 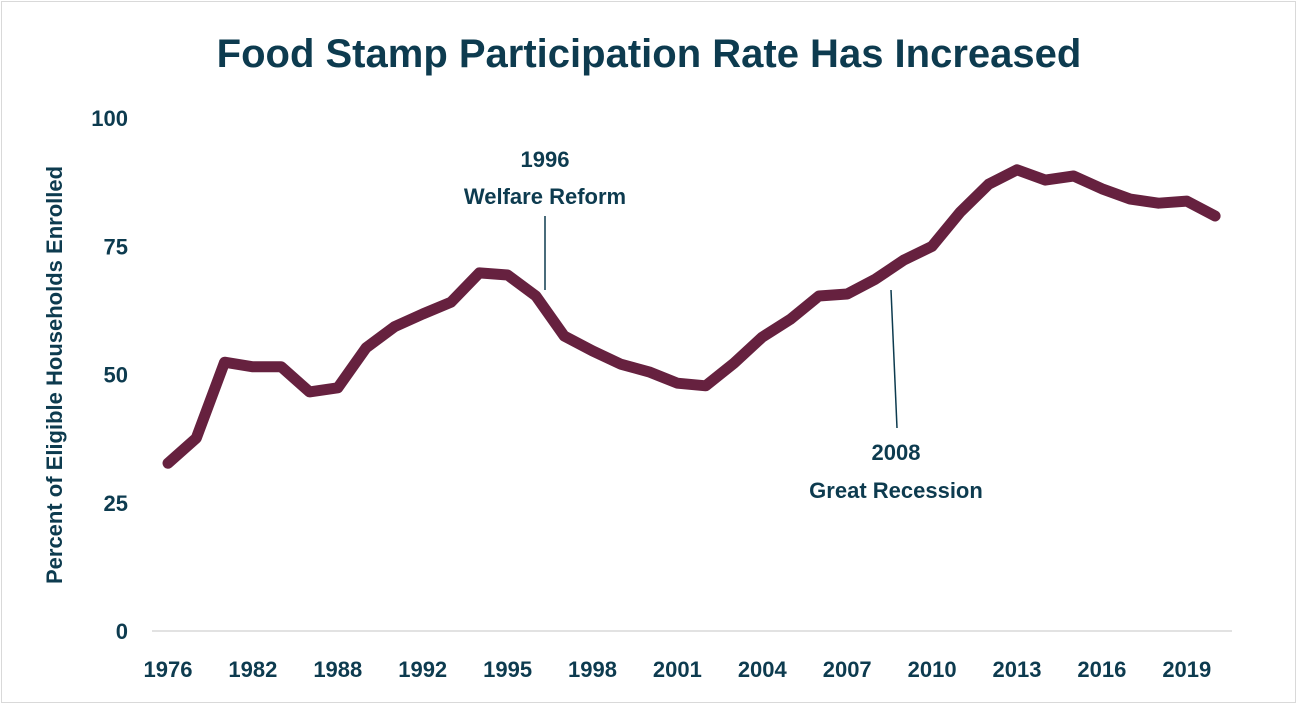 I want to click on x-tick-label: 2019, so click(x=1186, y=669).